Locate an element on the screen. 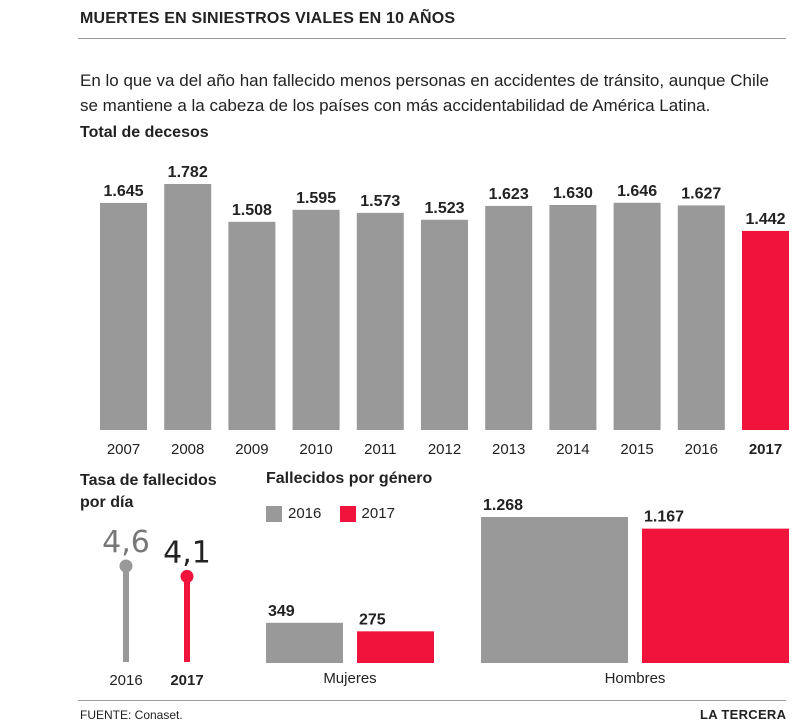 The image size is (800, 726). bar-value-2007: 1.645 is located at coordinates (123, 191).